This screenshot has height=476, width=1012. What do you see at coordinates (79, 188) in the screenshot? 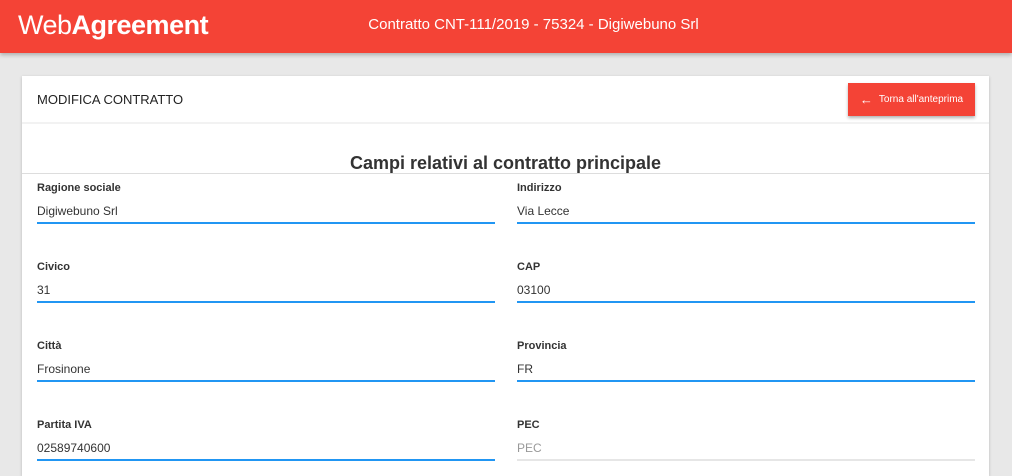
I see `field-label: Ragione sociale` at bounding box center [79, 188].